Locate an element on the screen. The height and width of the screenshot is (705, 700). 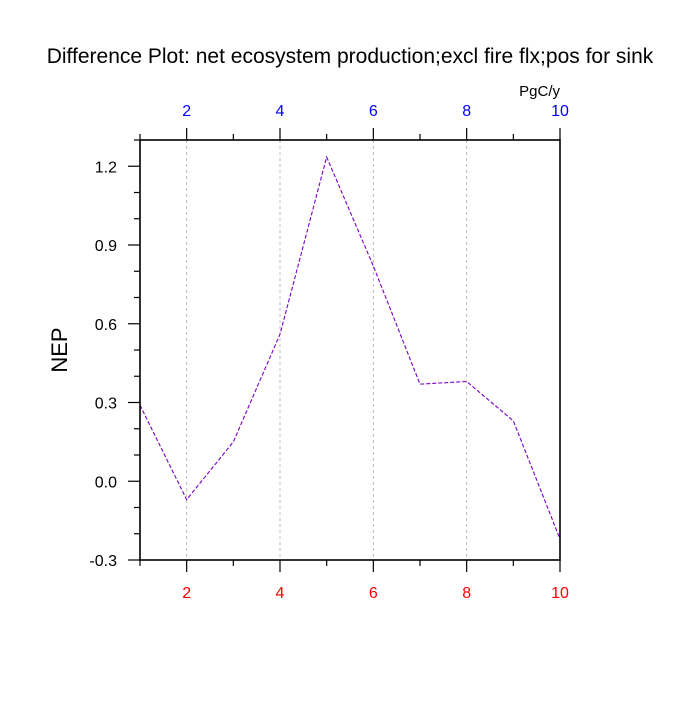
y-tick-label: 0.6 is located at coordinates (106, 325).